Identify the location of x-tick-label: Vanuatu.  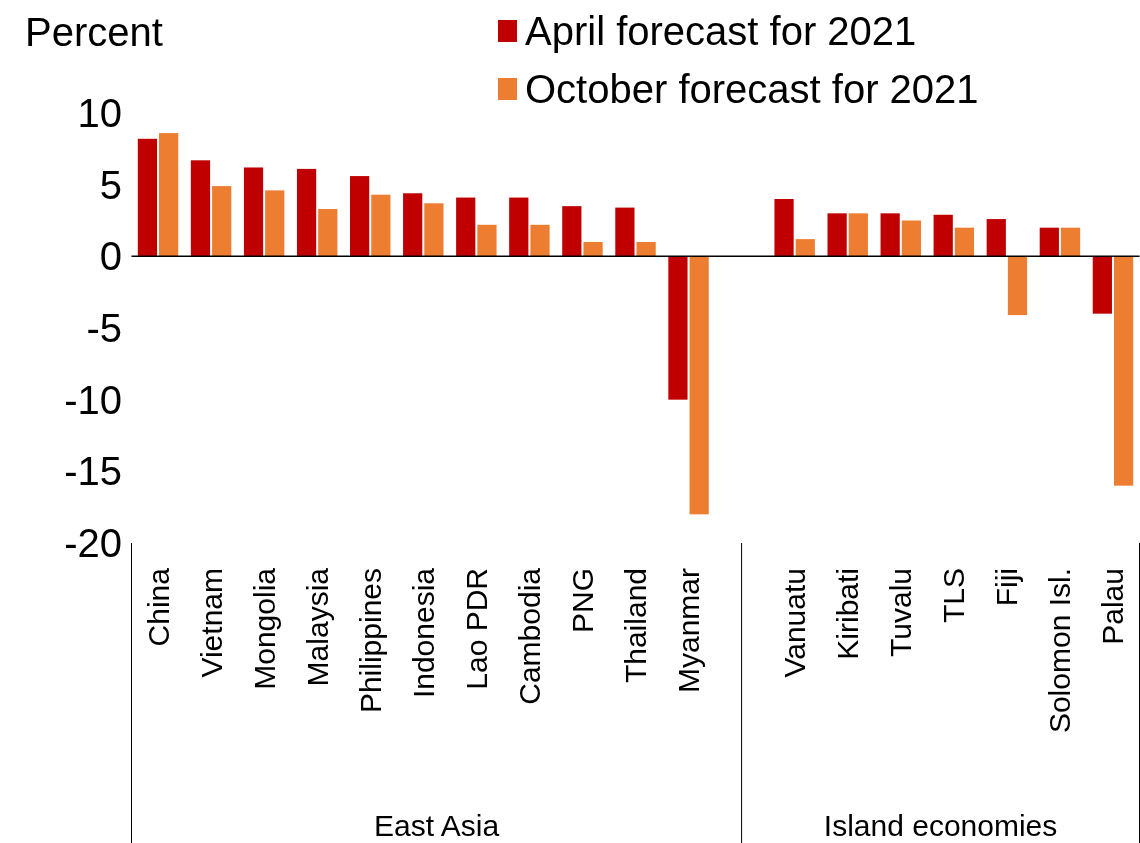
(795, 623).